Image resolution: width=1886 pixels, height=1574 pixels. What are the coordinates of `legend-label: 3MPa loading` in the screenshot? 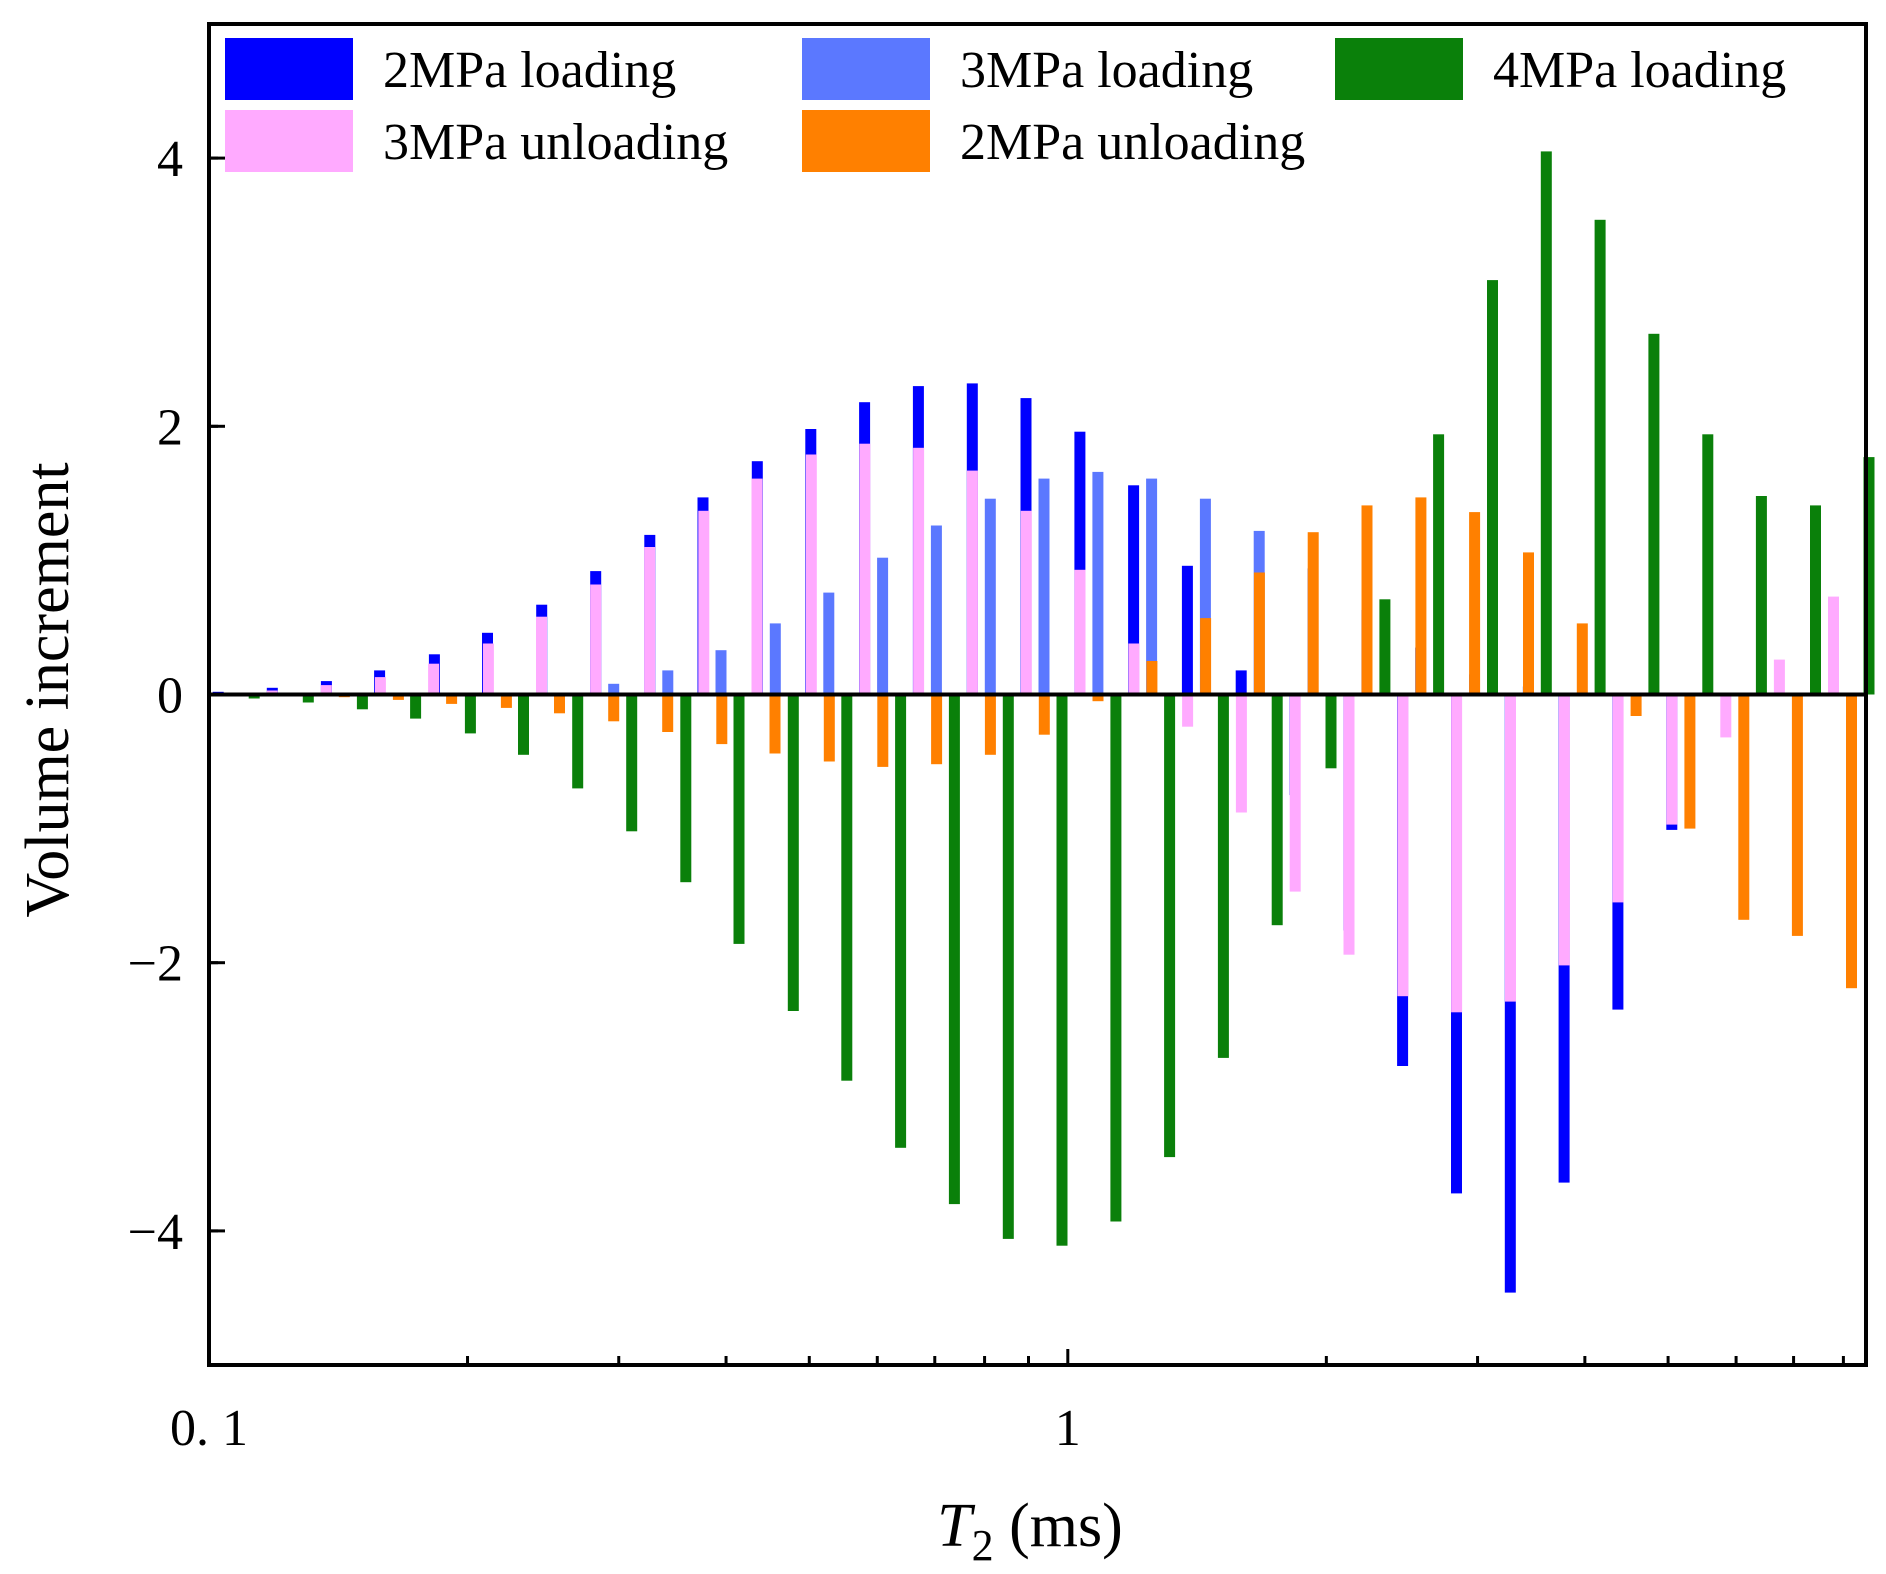 It's located at (1106, 70).